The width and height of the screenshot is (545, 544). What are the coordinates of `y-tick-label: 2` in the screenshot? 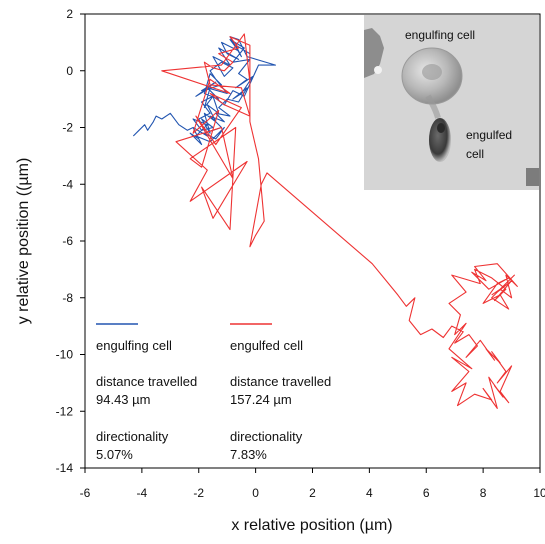 It's located at (69, 14).